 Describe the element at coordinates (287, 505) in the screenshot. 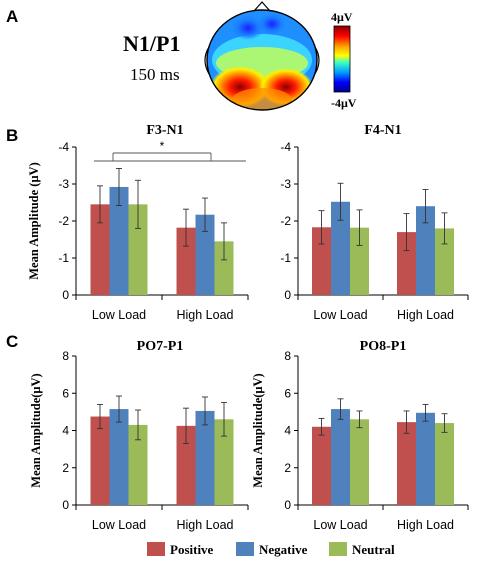

I see `po8-p1-ytick-label: 0` at that location.